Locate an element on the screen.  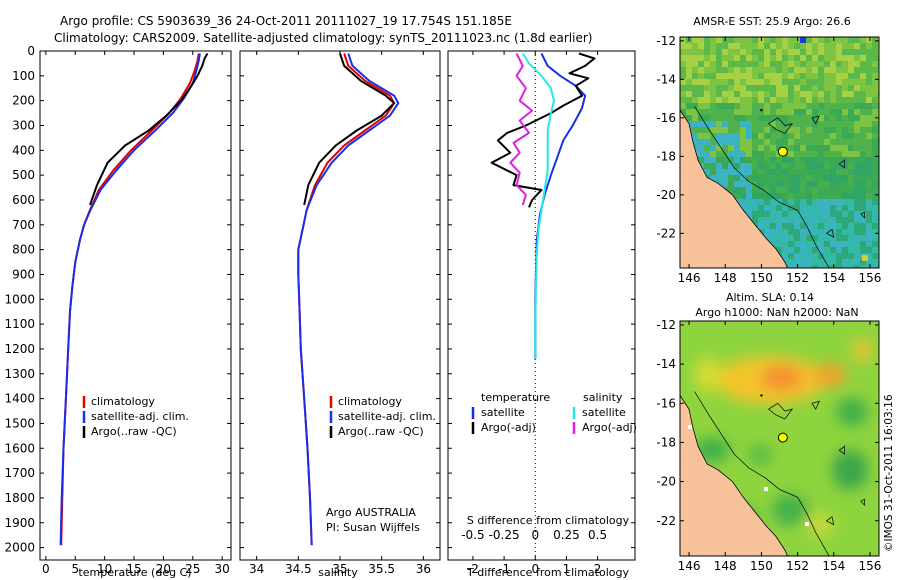
argo-float-marker is located at coordinates (782, 437).